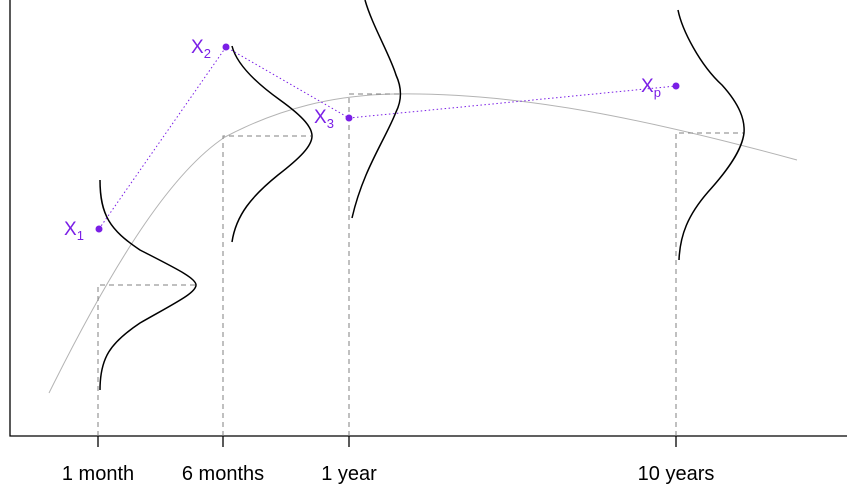  I want to click on tick-label-10-years: 10 years, so click(676, 474).